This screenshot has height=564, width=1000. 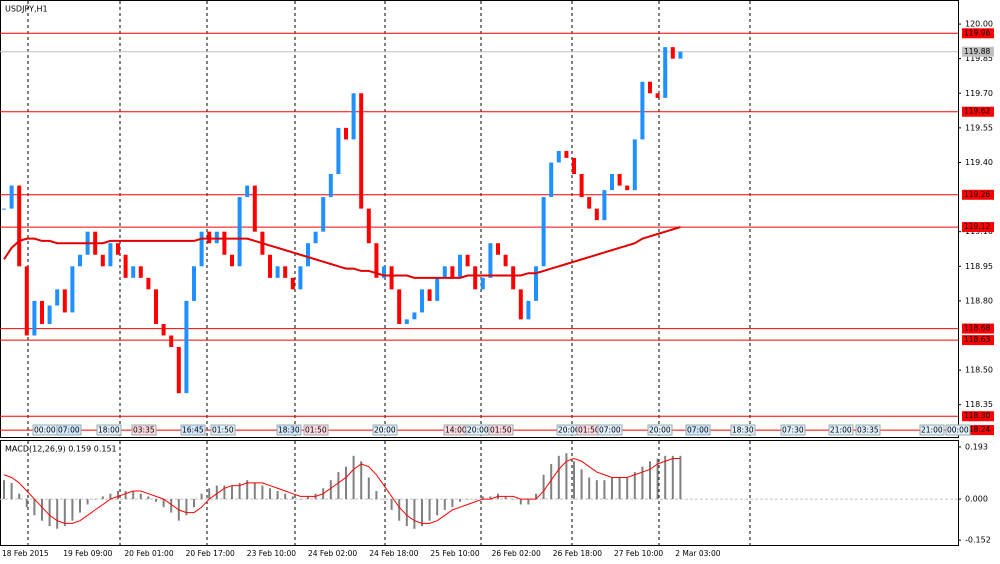 What do you see at coordinates (516, 553) in the screenshot?
I see `x-tick-label: 26 Feb 02:00` at bounding box center [516, 553].